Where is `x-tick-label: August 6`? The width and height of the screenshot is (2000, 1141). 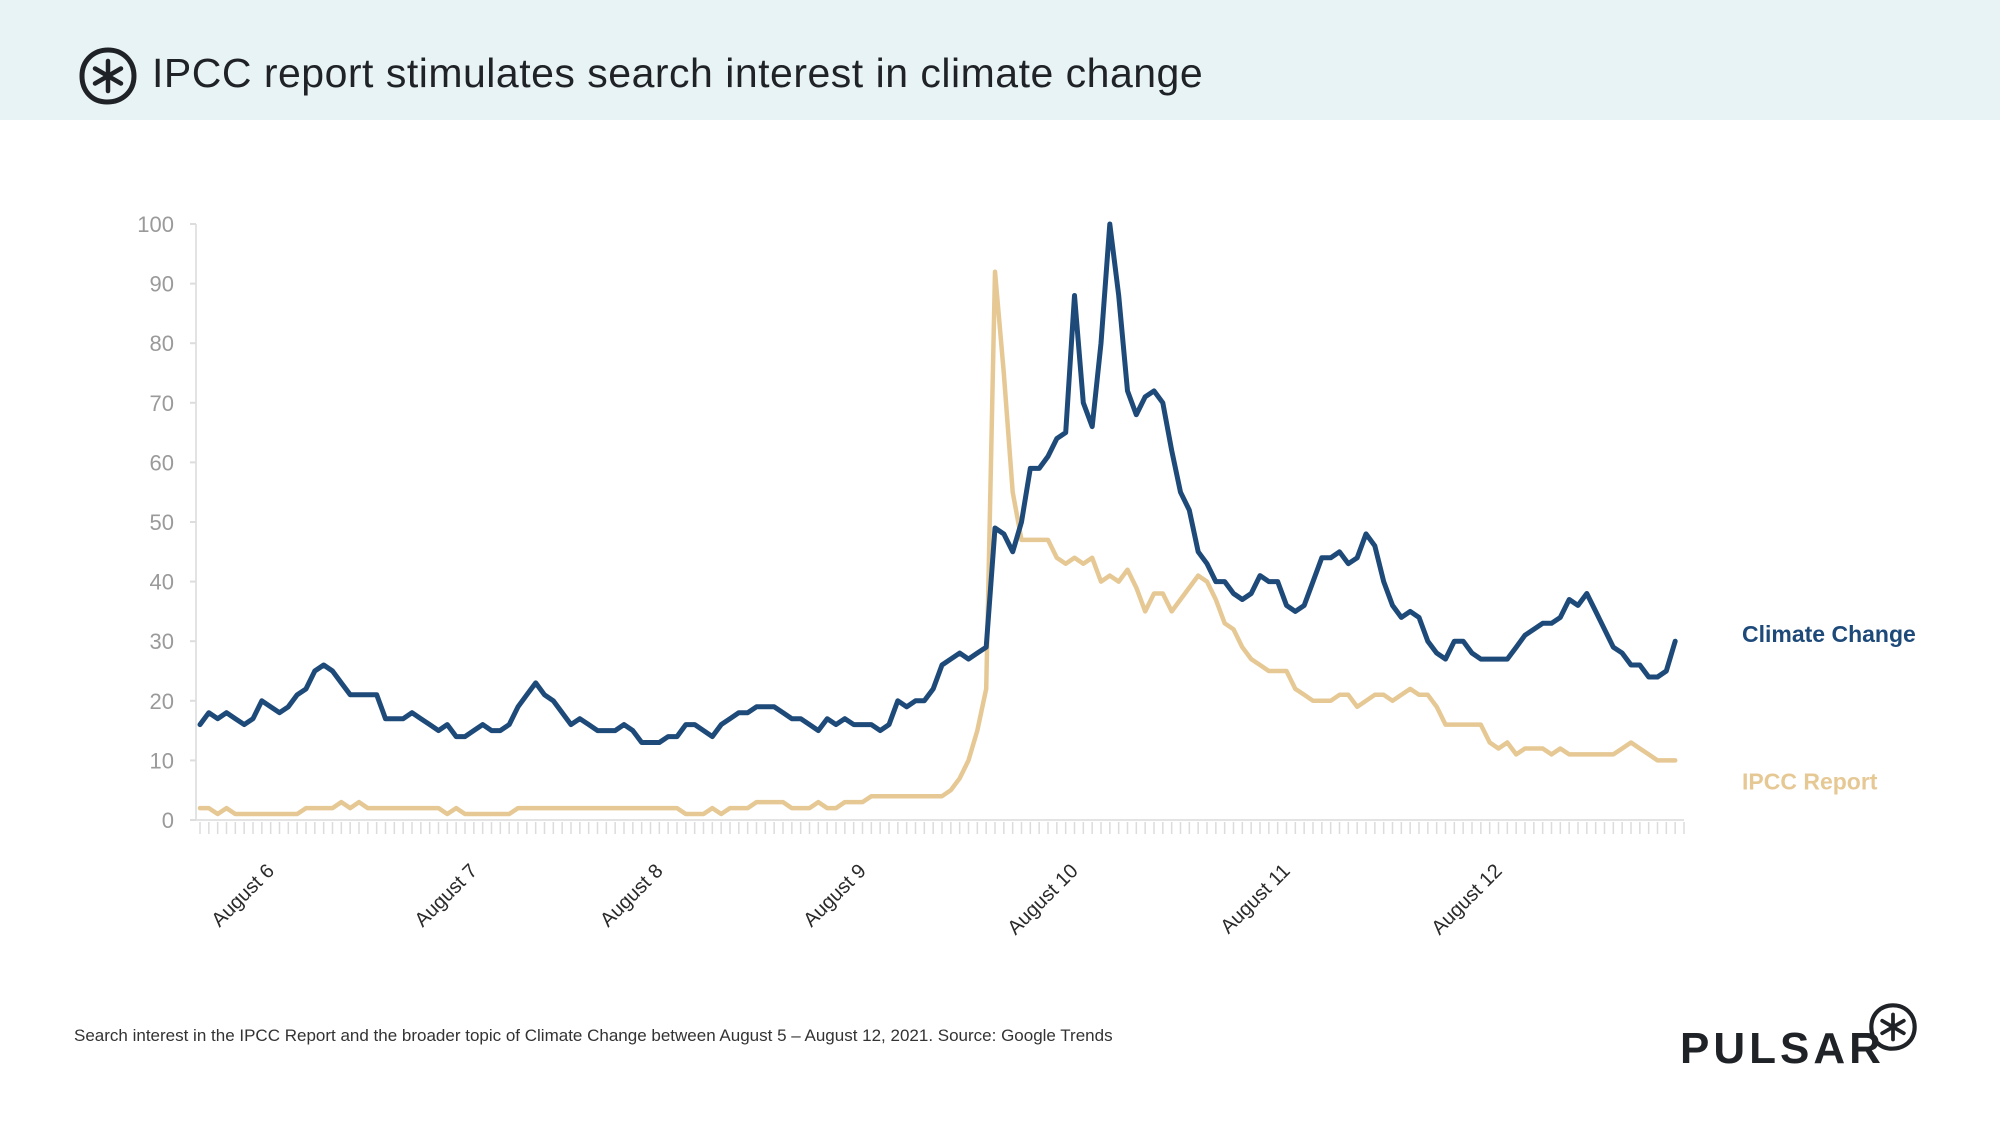 x-tick-label: August 6 is located at coordinates (242, 895).